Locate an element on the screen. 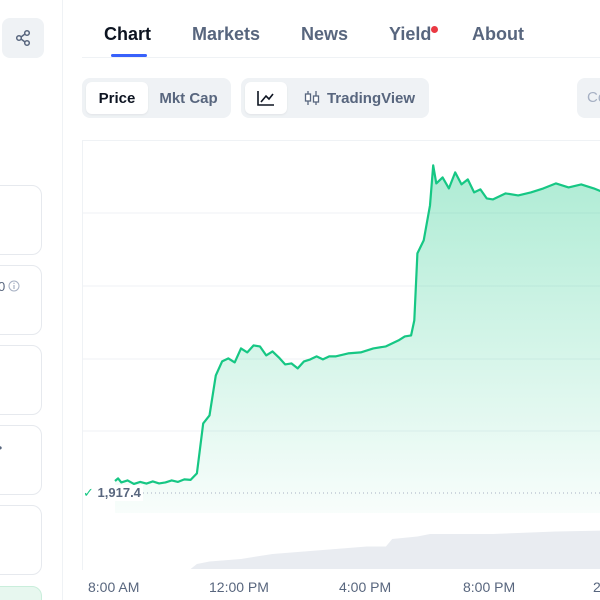 This screenshot has height=600, width=600. compare-button: Co is located at coordinates (588, 98).